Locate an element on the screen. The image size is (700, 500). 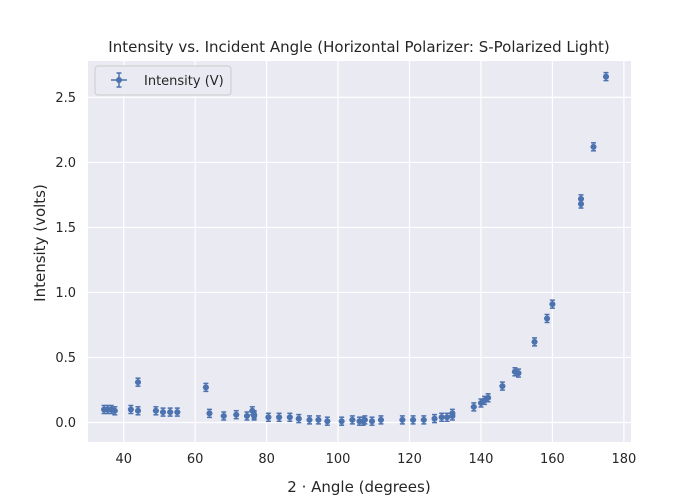
x-tick-label: 160 is located at coordinates (552, 459).